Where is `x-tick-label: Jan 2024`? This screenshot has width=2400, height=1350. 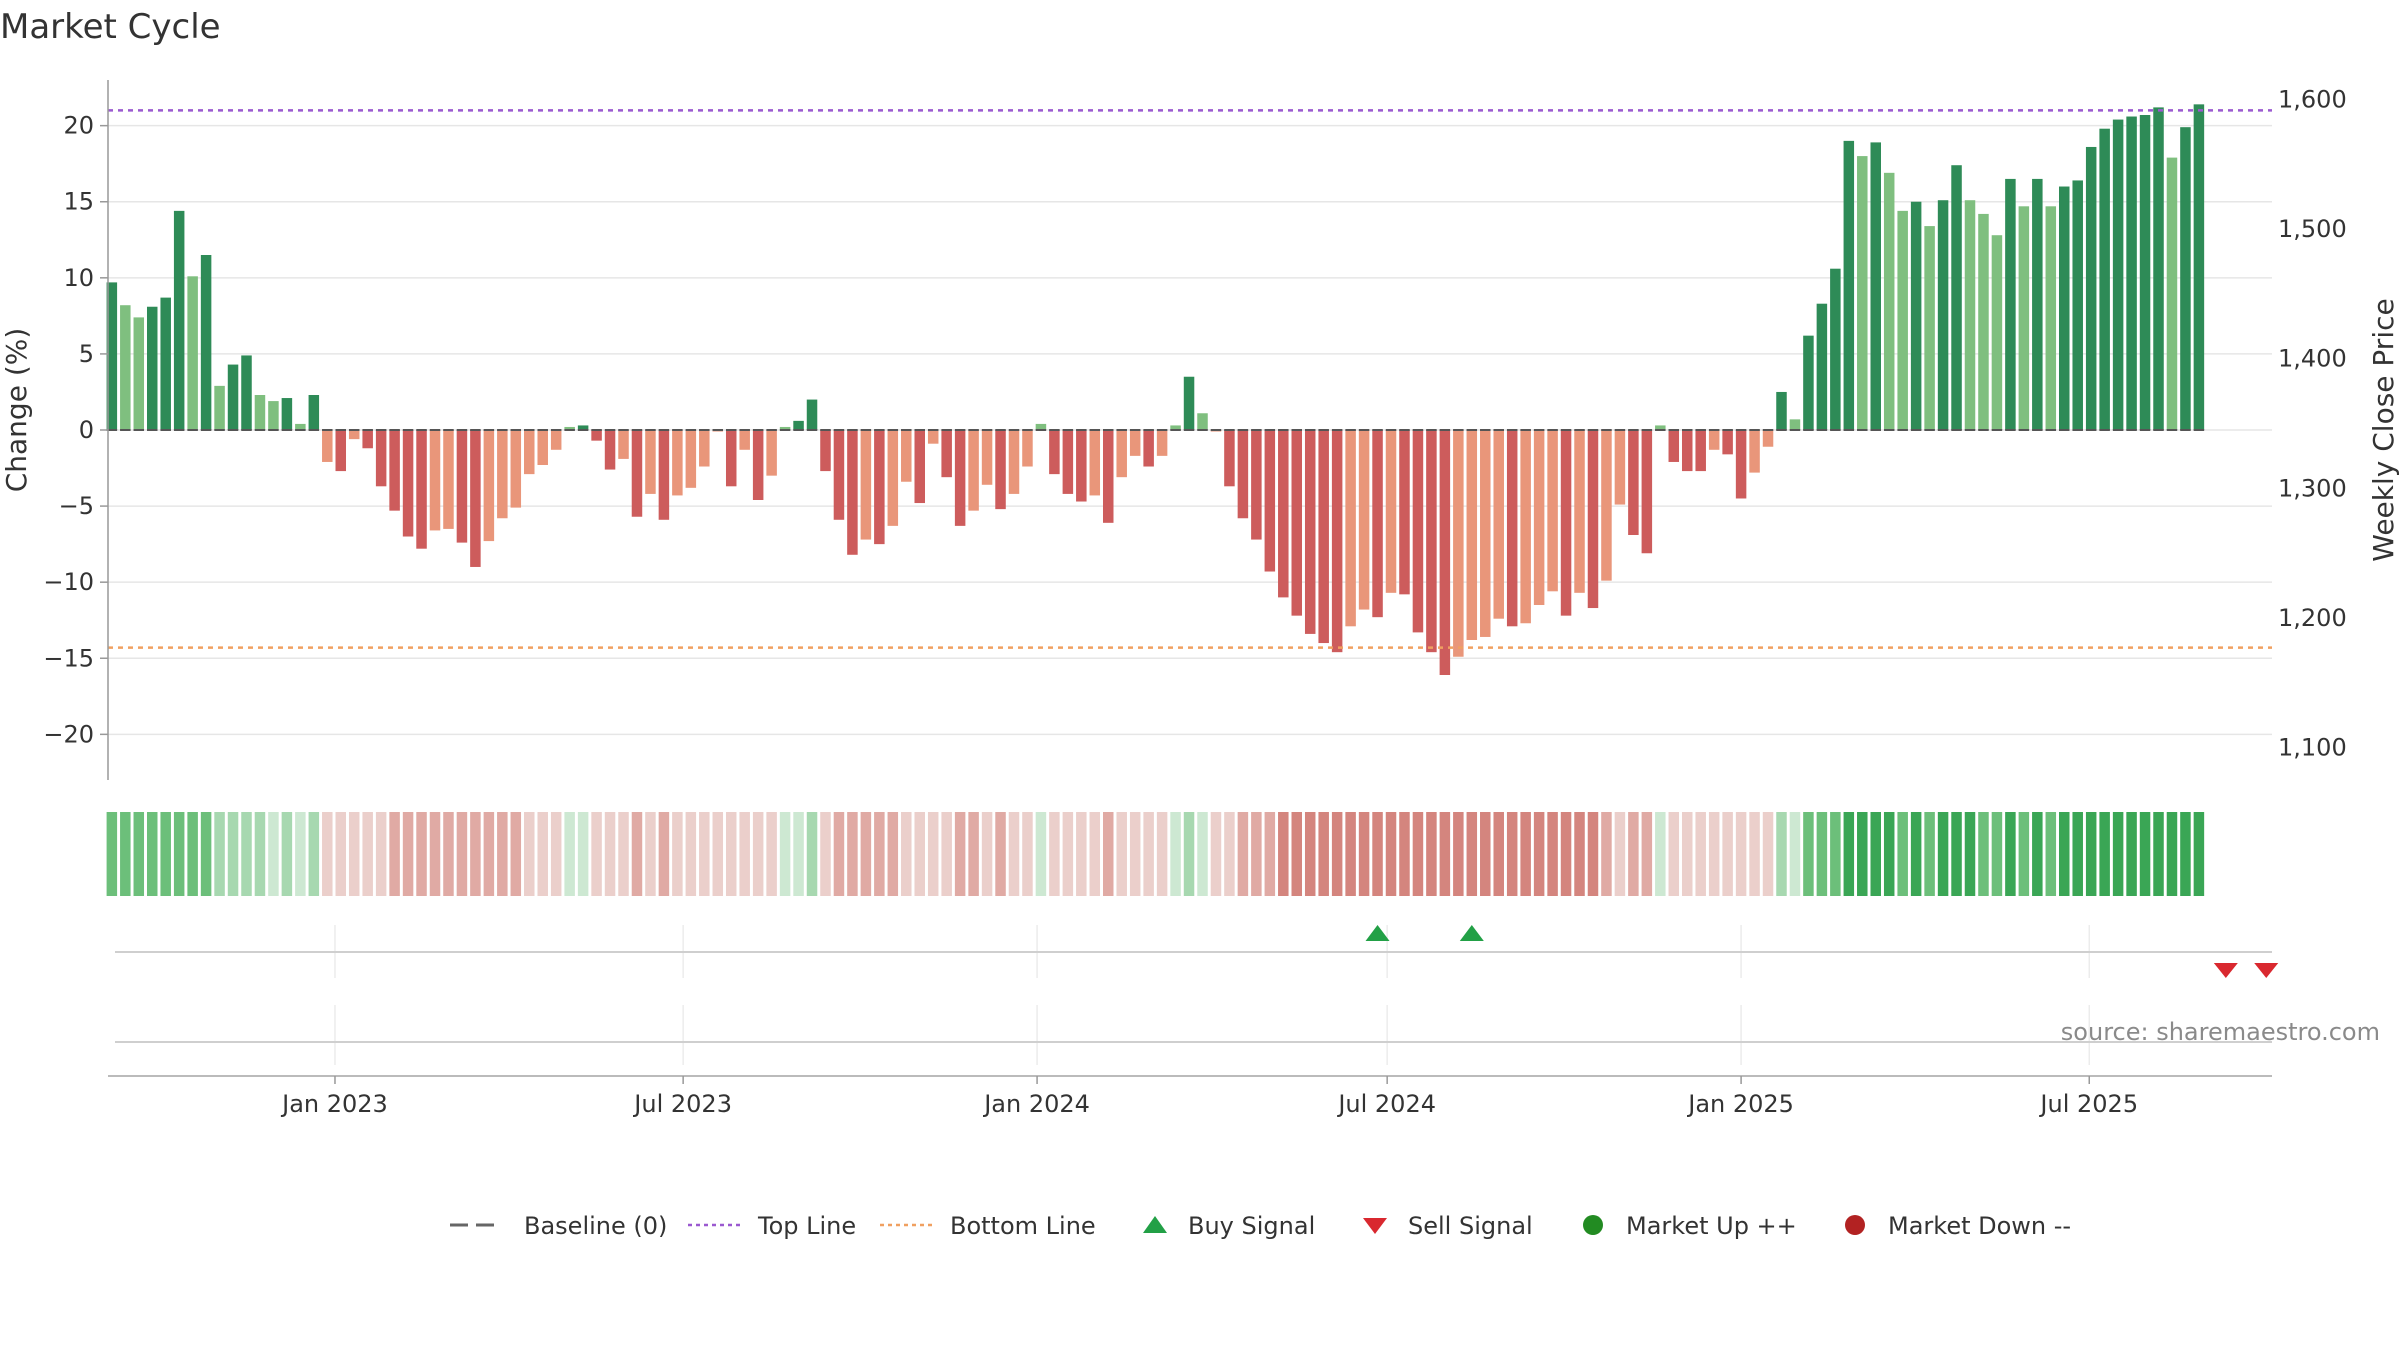
x-tick-label: Jan 2024 is located at coordinates (1036, 1104).